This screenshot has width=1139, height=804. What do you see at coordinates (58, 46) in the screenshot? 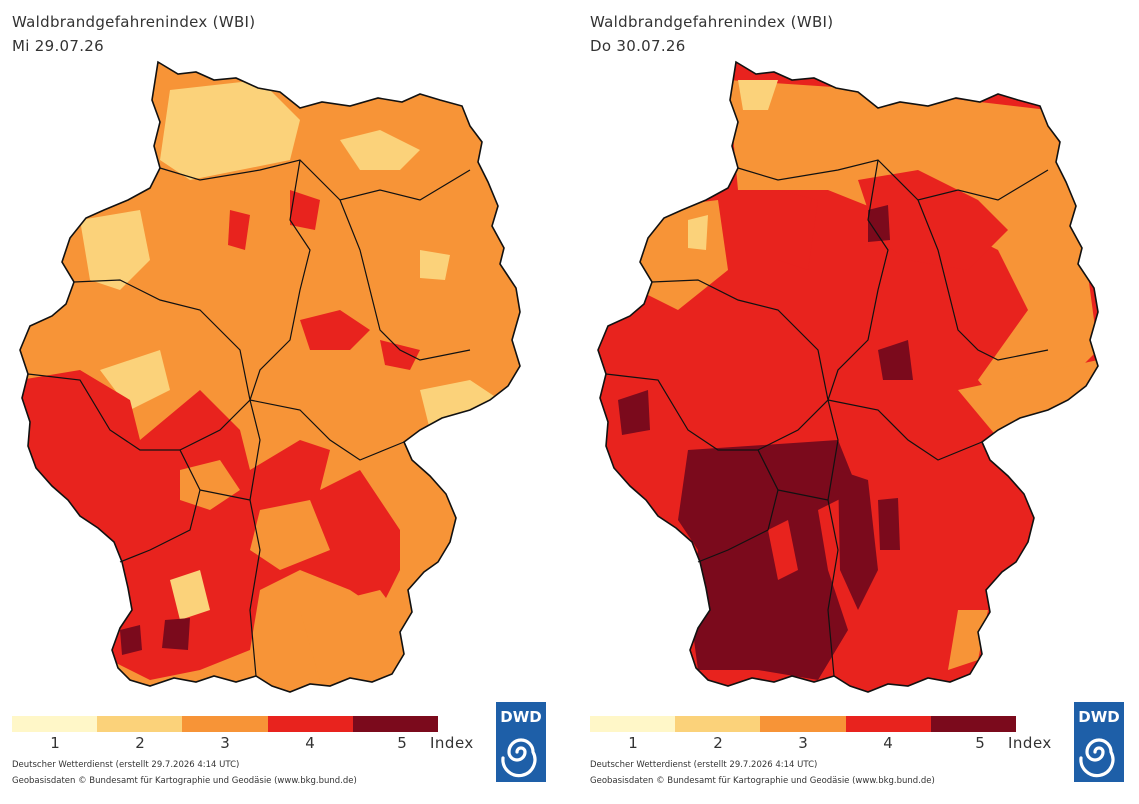
I see `map-date: Mi 29.07.26` at bounding box center [58, 46].